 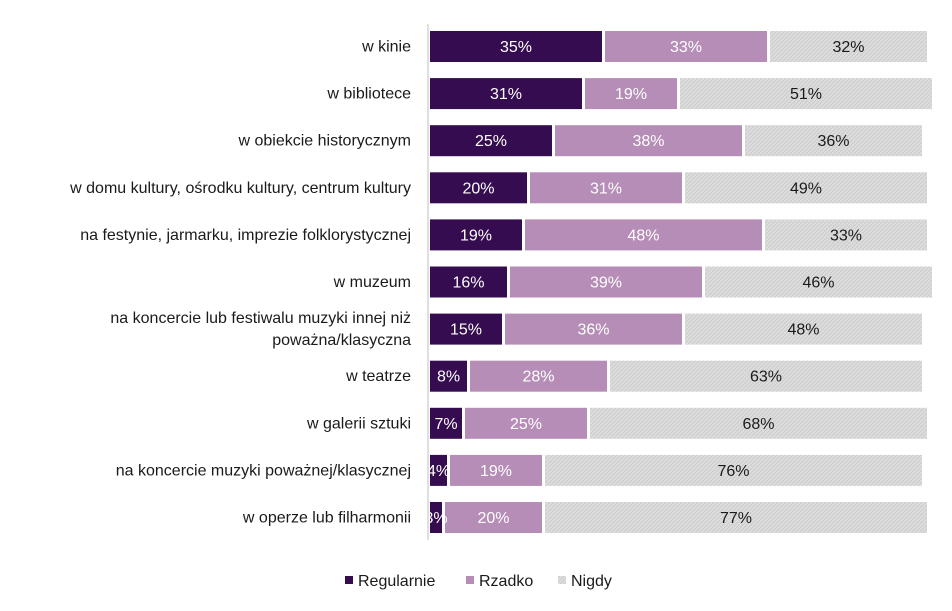 I want to click on category-label-line: na koncercie muzyki poważnej/klasycznej, so click(x=263, y=470).